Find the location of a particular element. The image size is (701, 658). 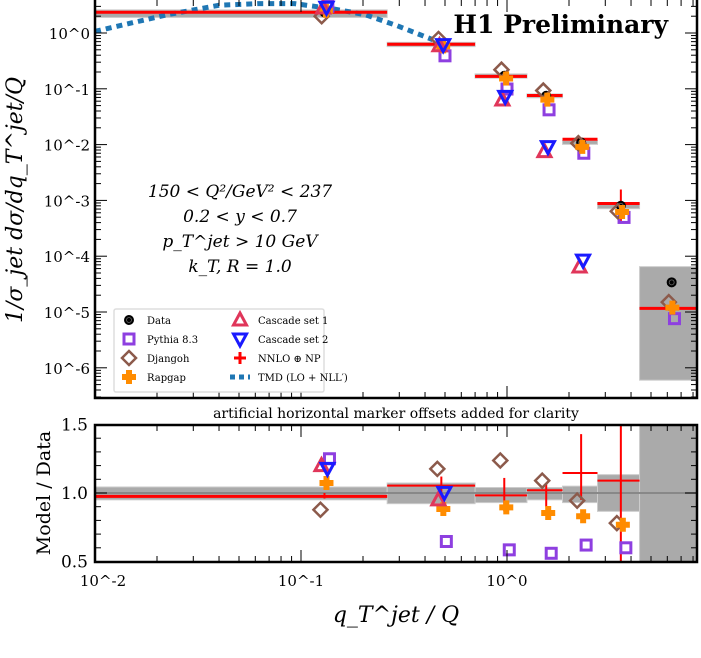

x-tick-label: 10^-1 is located at coordinates (301, 581).